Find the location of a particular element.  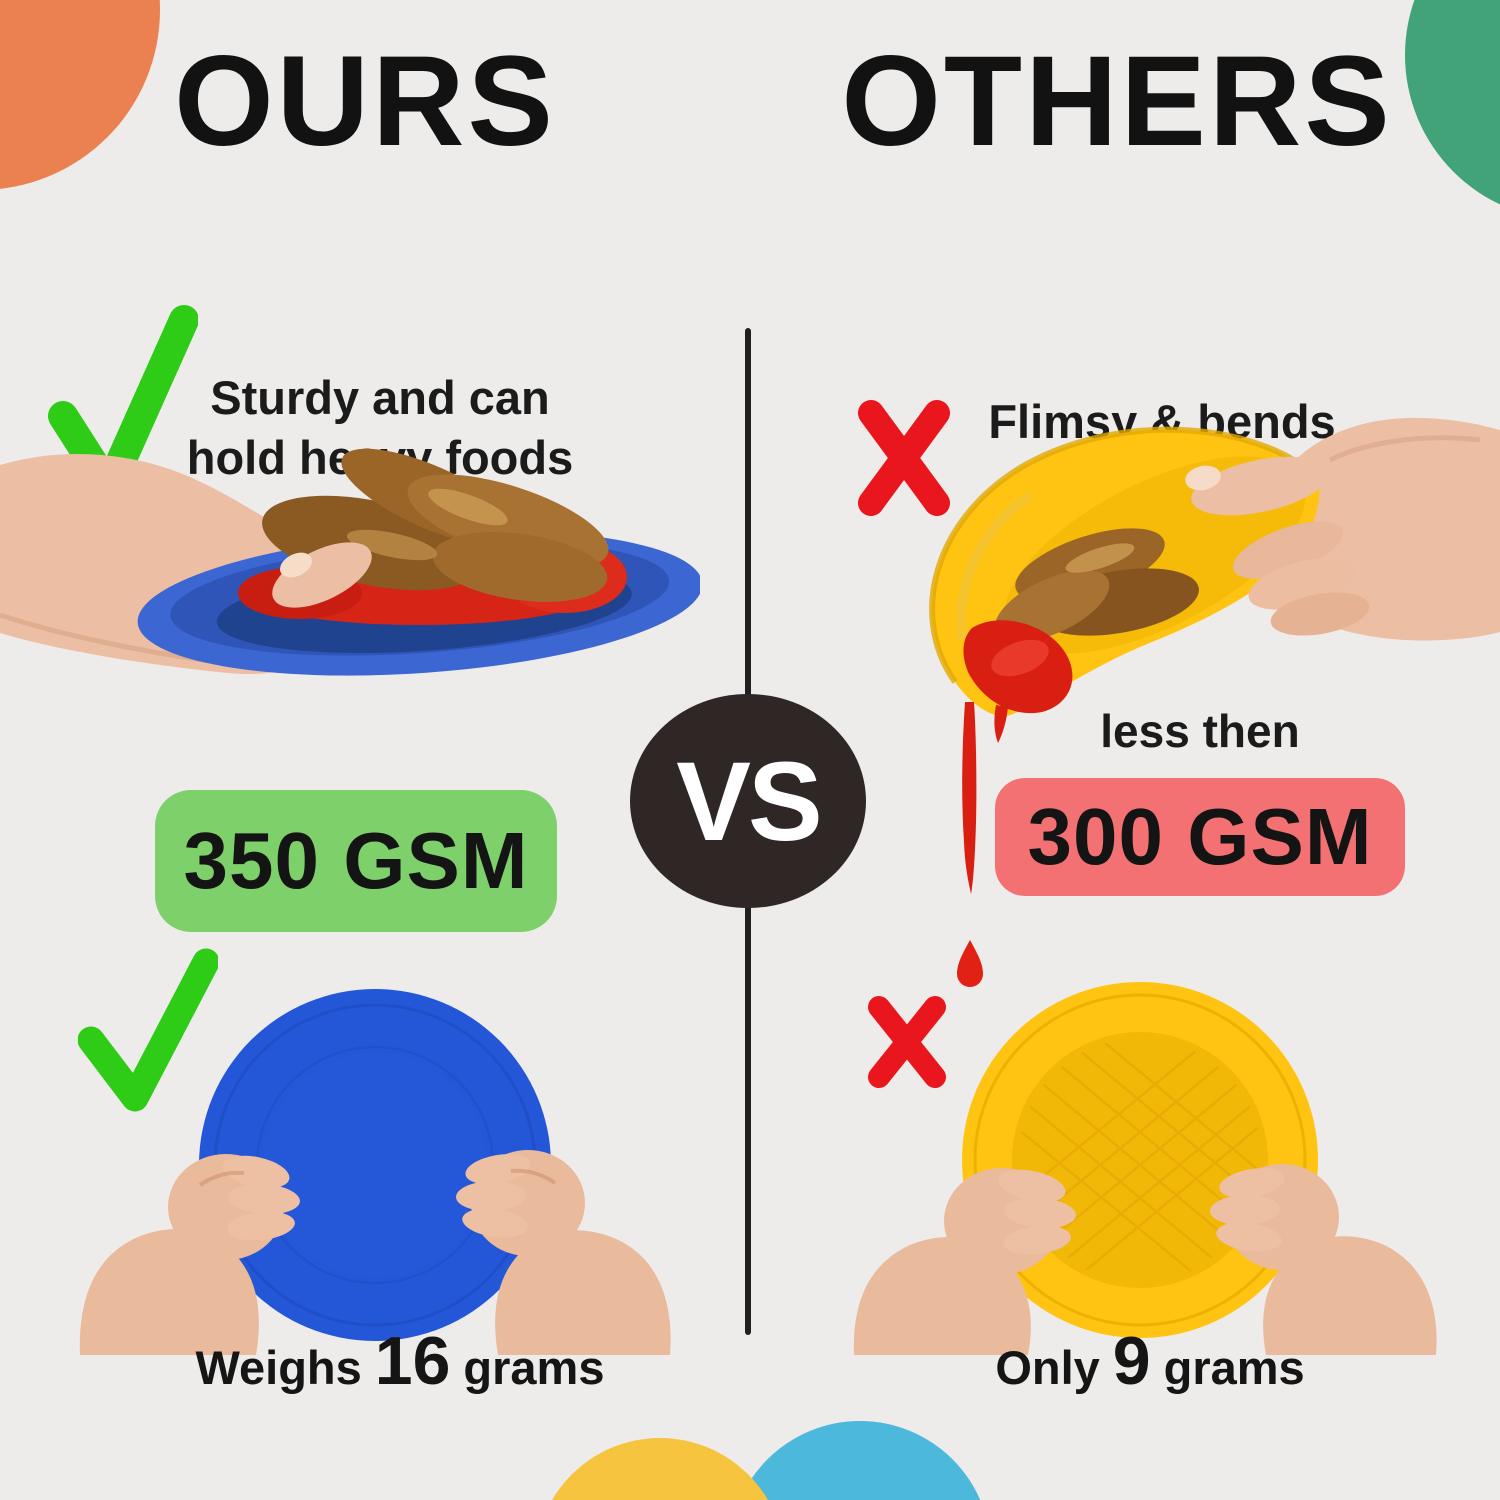

others-weight-caption: Only 9 grams is located at coordinates (1150, 1361).